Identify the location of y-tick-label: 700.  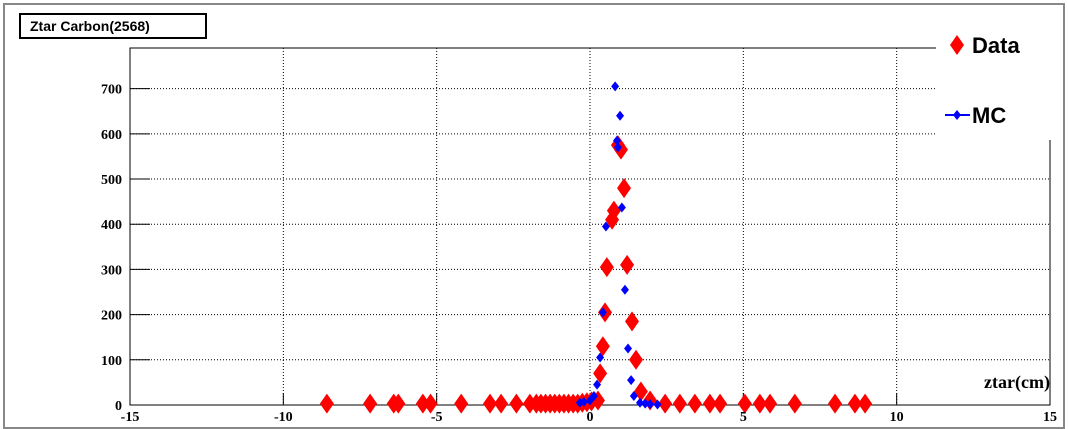
(111, 90).